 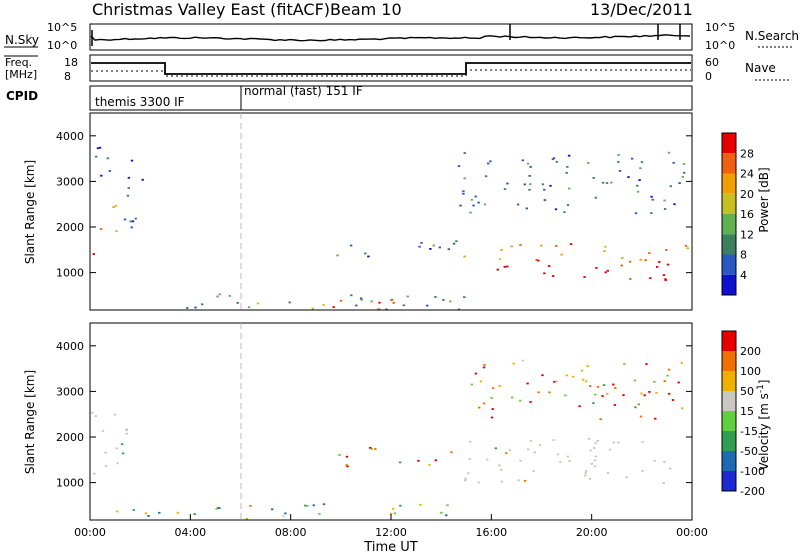 I want to click on noise-left-tick-low: 10^0, so click(x=62, y=45).